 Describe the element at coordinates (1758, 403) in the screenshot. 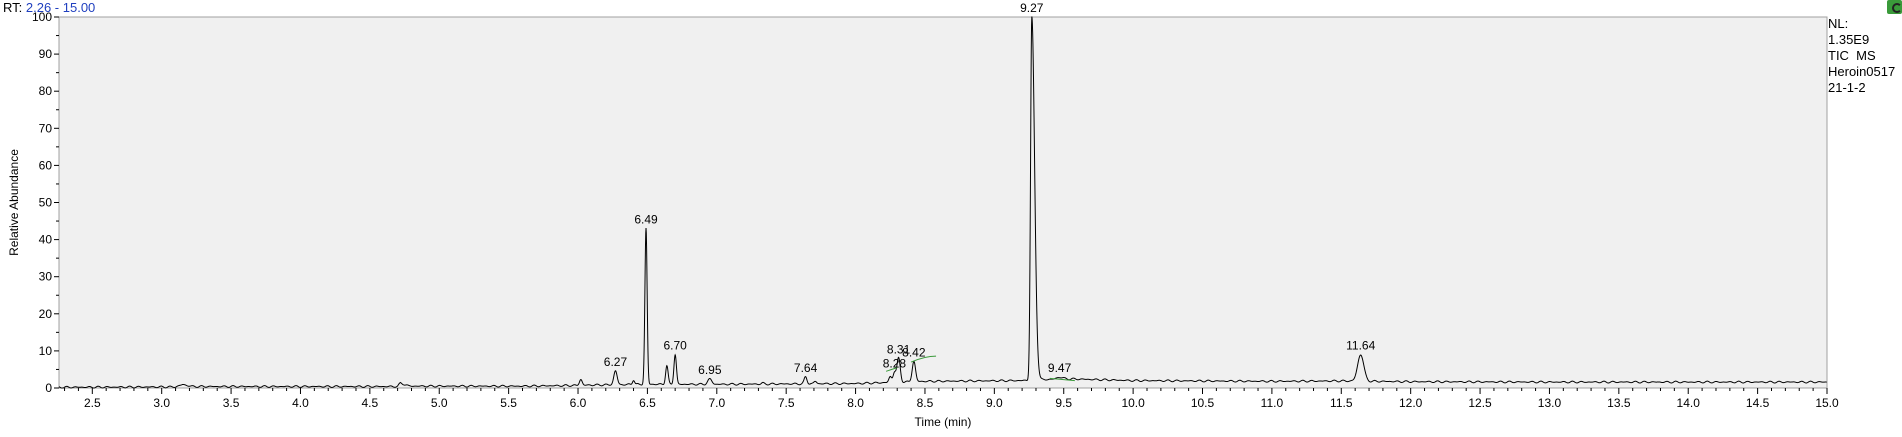

I see `x-tick-label: 14.5` at that location.